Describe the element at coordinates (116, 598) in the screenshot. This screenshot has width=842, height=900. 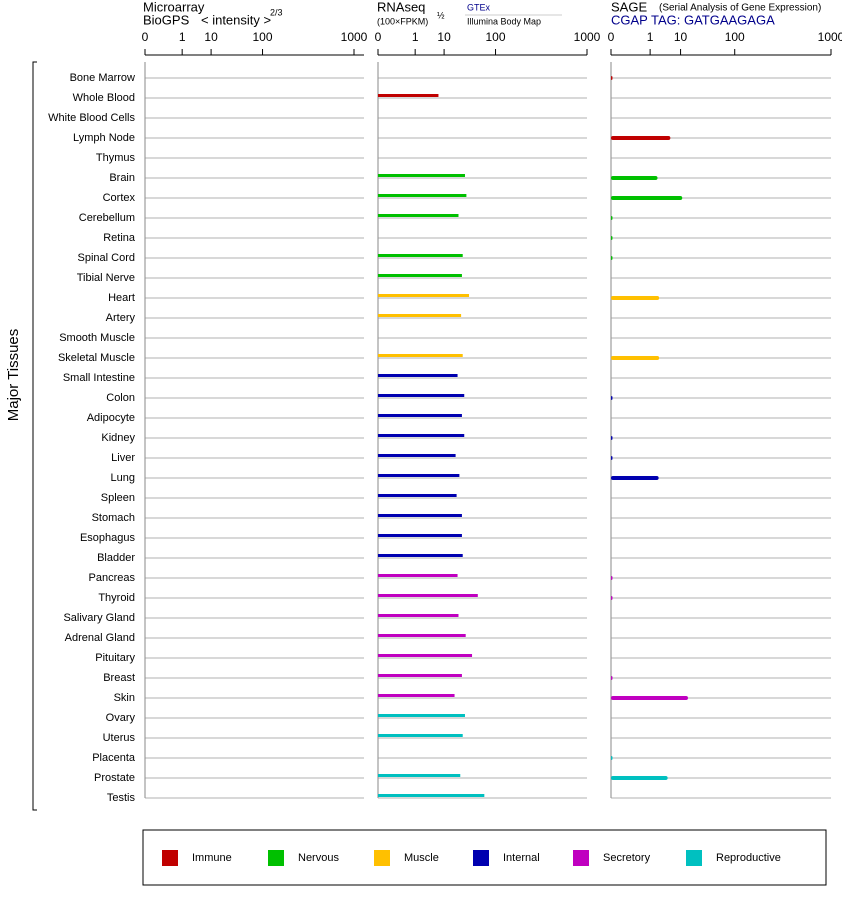
I see `category-label: Thyroid` at that location.